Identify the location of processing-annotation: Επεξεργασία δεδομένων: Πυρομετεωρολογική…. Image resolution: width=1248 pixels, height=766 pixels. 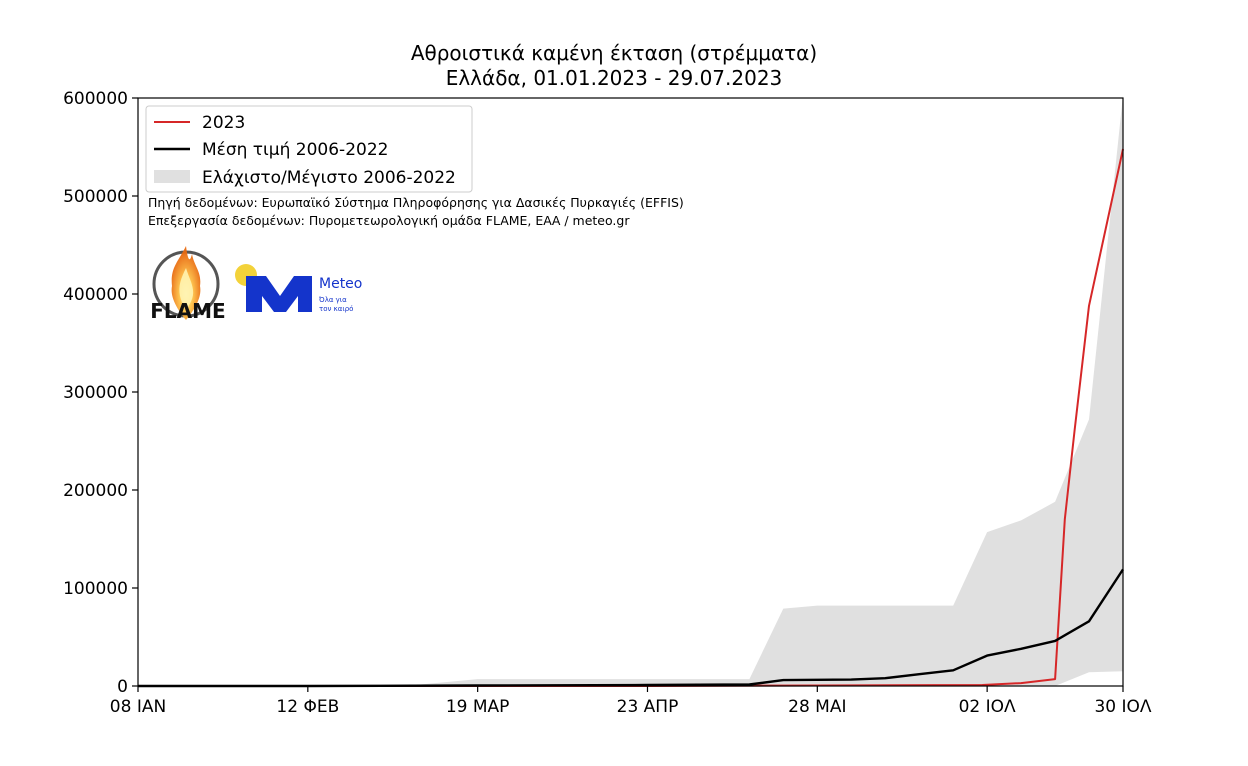
(389, 220).